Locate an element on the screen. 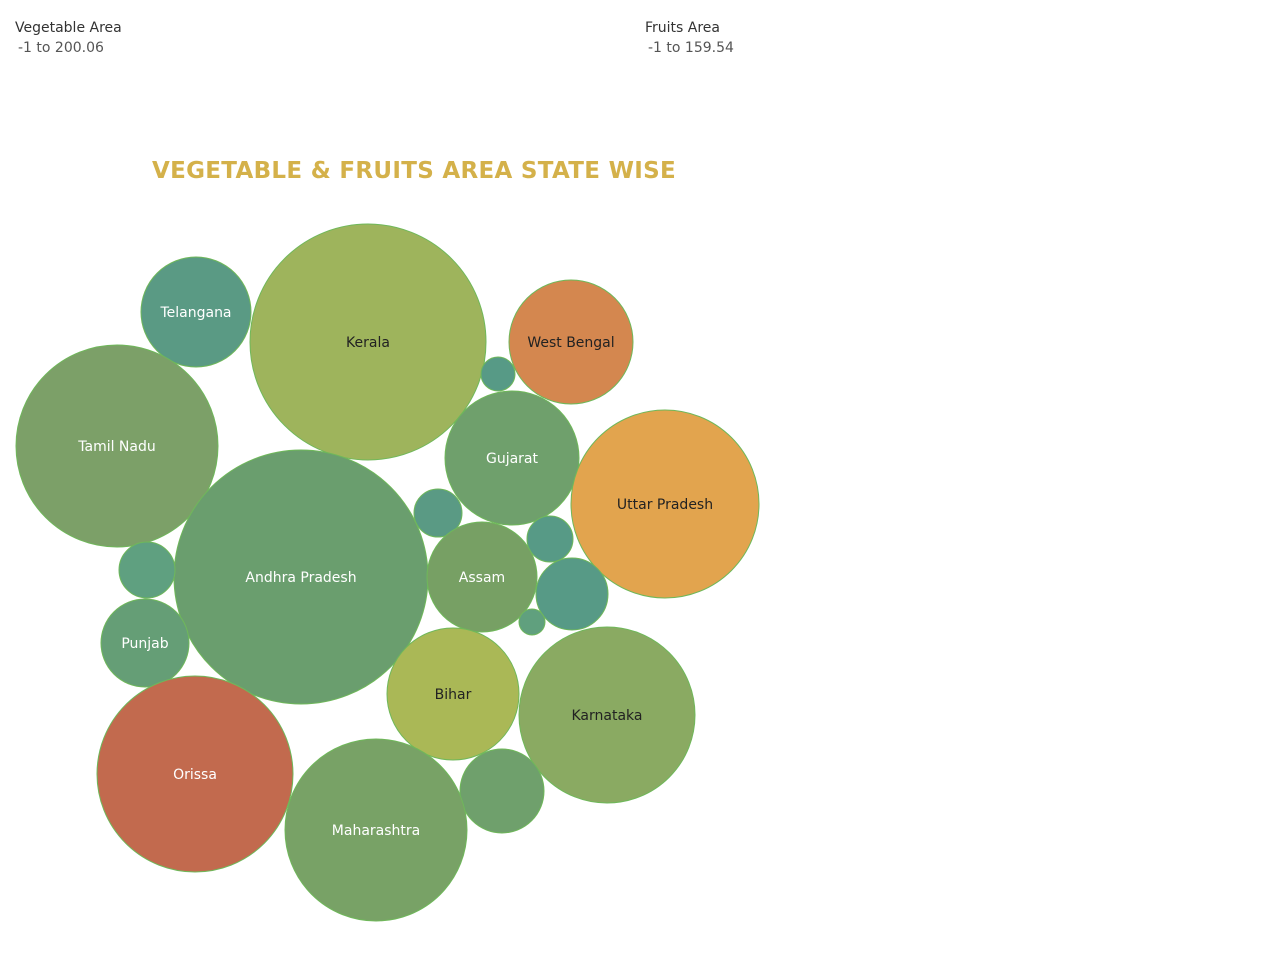 The width and height of the screenshot is (1279, 959). vegetable-area-filter-title: Vegetable Area is located at coordinates (68, 28).